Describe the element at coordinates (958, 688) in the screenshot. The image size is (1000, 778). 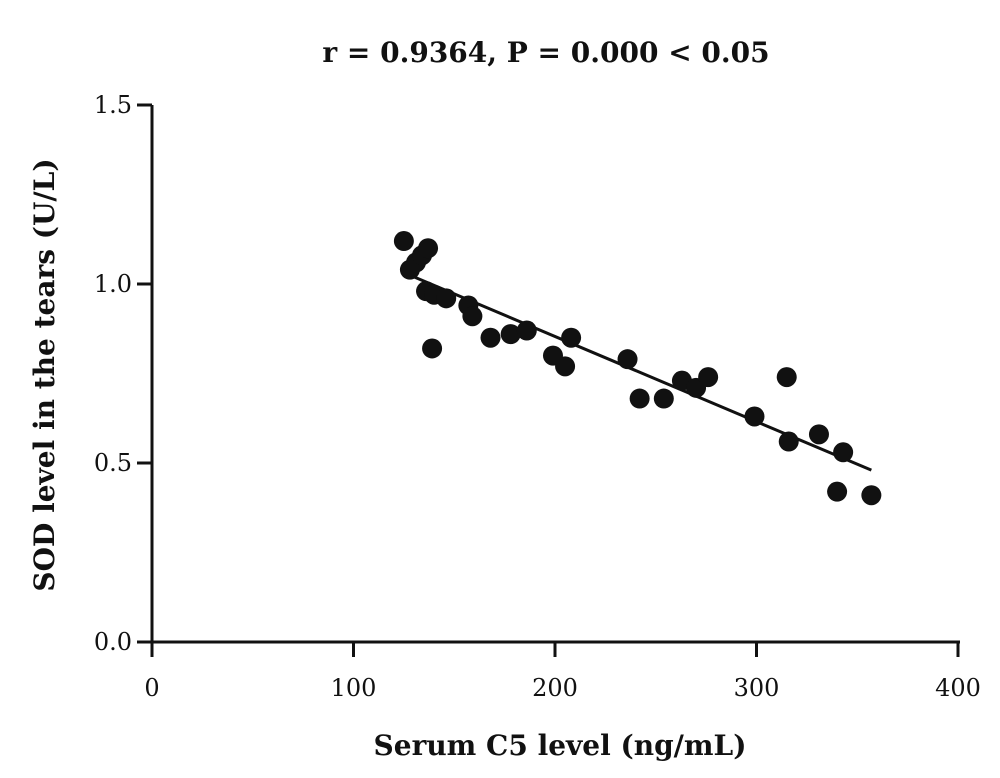
I see `x-tick-label: 400` at that location.